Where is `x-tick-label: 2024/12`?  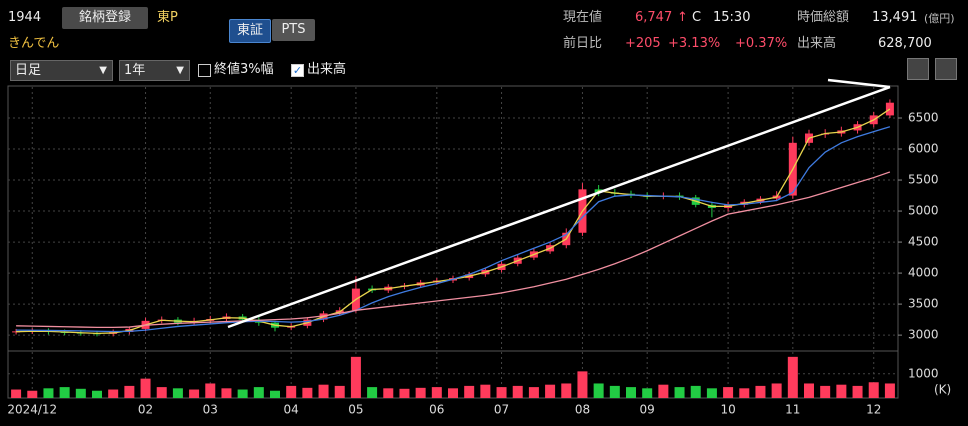 x-tick-label: 2024/12 is located at coordinates (32, 410).